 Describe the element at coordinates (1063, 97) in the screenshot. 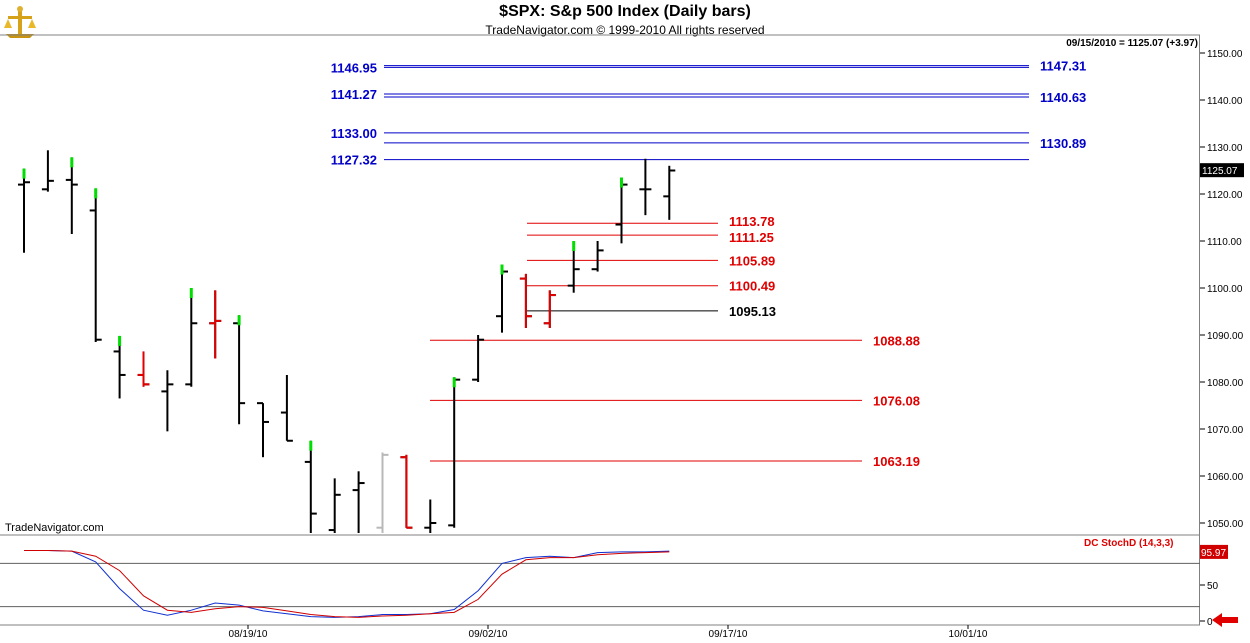

I see `level-label: 1140.63` at that location.